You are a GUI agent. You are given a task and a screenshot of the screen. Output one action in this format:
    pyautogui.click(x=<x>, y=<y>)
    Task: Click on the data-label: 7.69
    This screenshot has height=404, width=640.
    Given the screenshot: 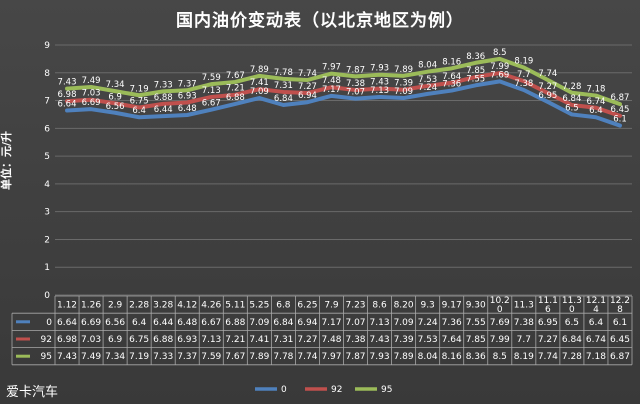 What is the action you would take?
    pyautogui.click(x=499, y=75)
    